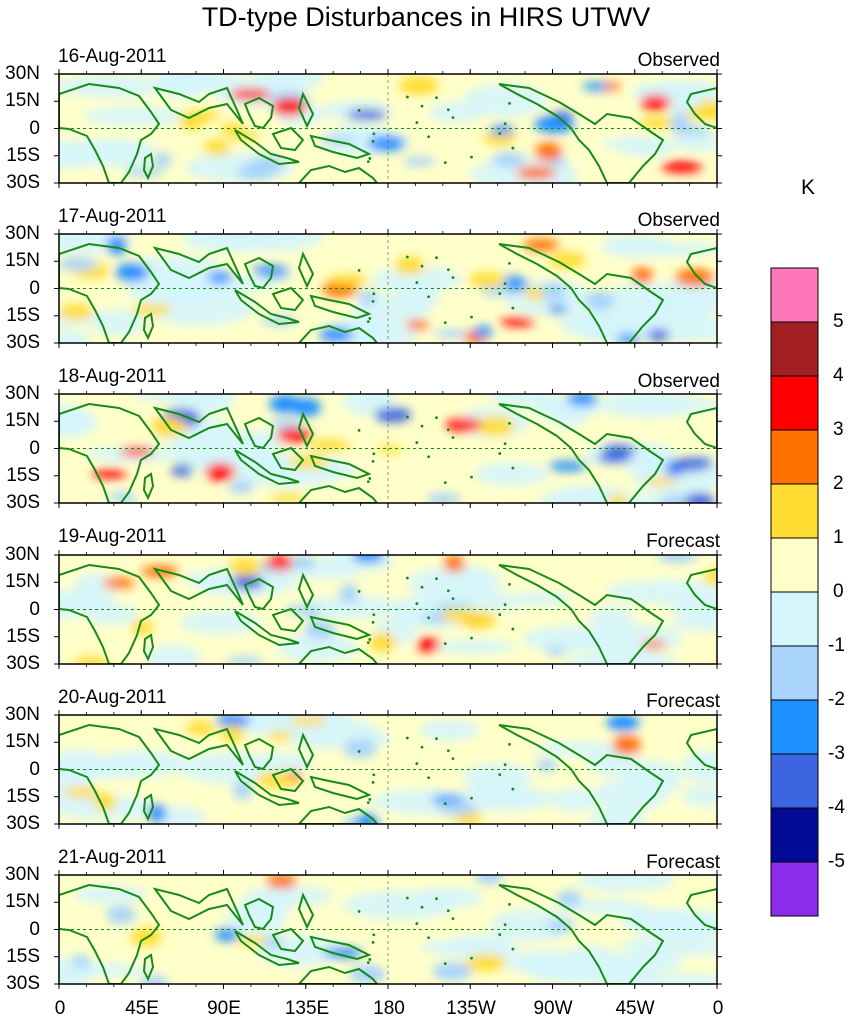  Describe the element at coordinates (22, 714) in the screenshot. I see `lat-label-panel5-0: 30N` at that location.